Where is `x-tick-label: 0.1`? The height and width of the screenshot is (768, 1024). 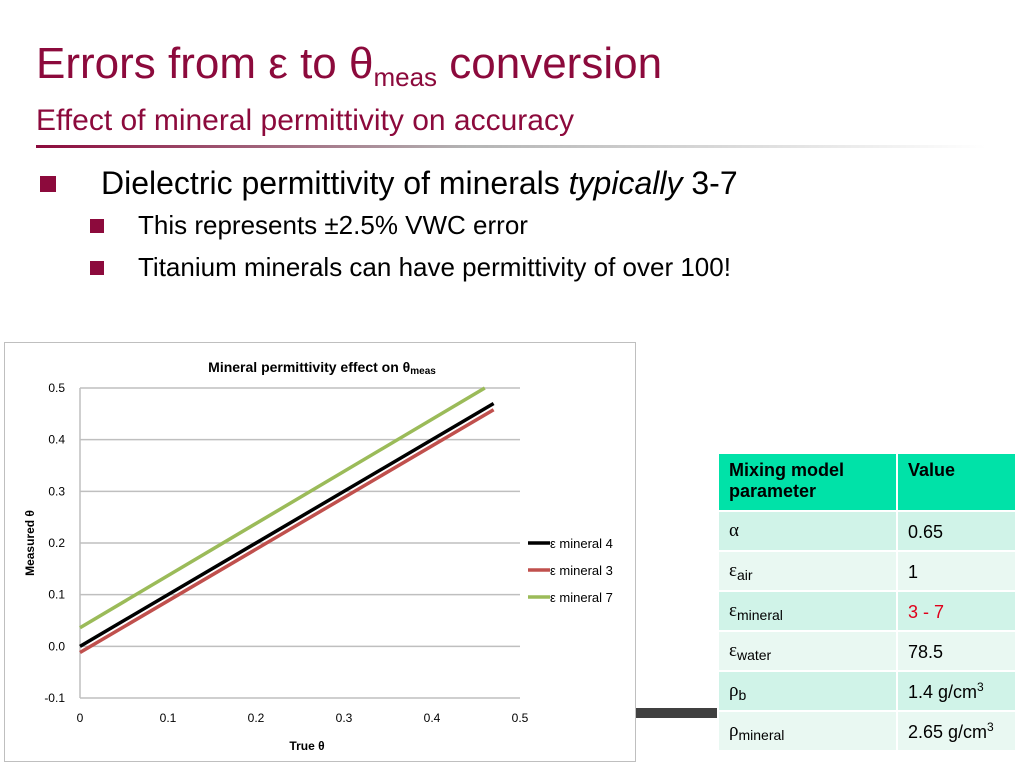
x-tick-label: 0.1 is located at coordinates (168, 718).